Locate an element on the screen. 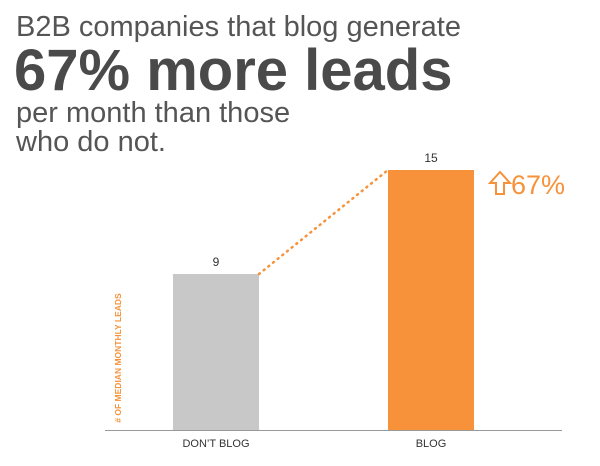 The width and height of the screenshot is (600, 466). chart-title: B2B companies that blog generate is located at coordinates (238, 27).